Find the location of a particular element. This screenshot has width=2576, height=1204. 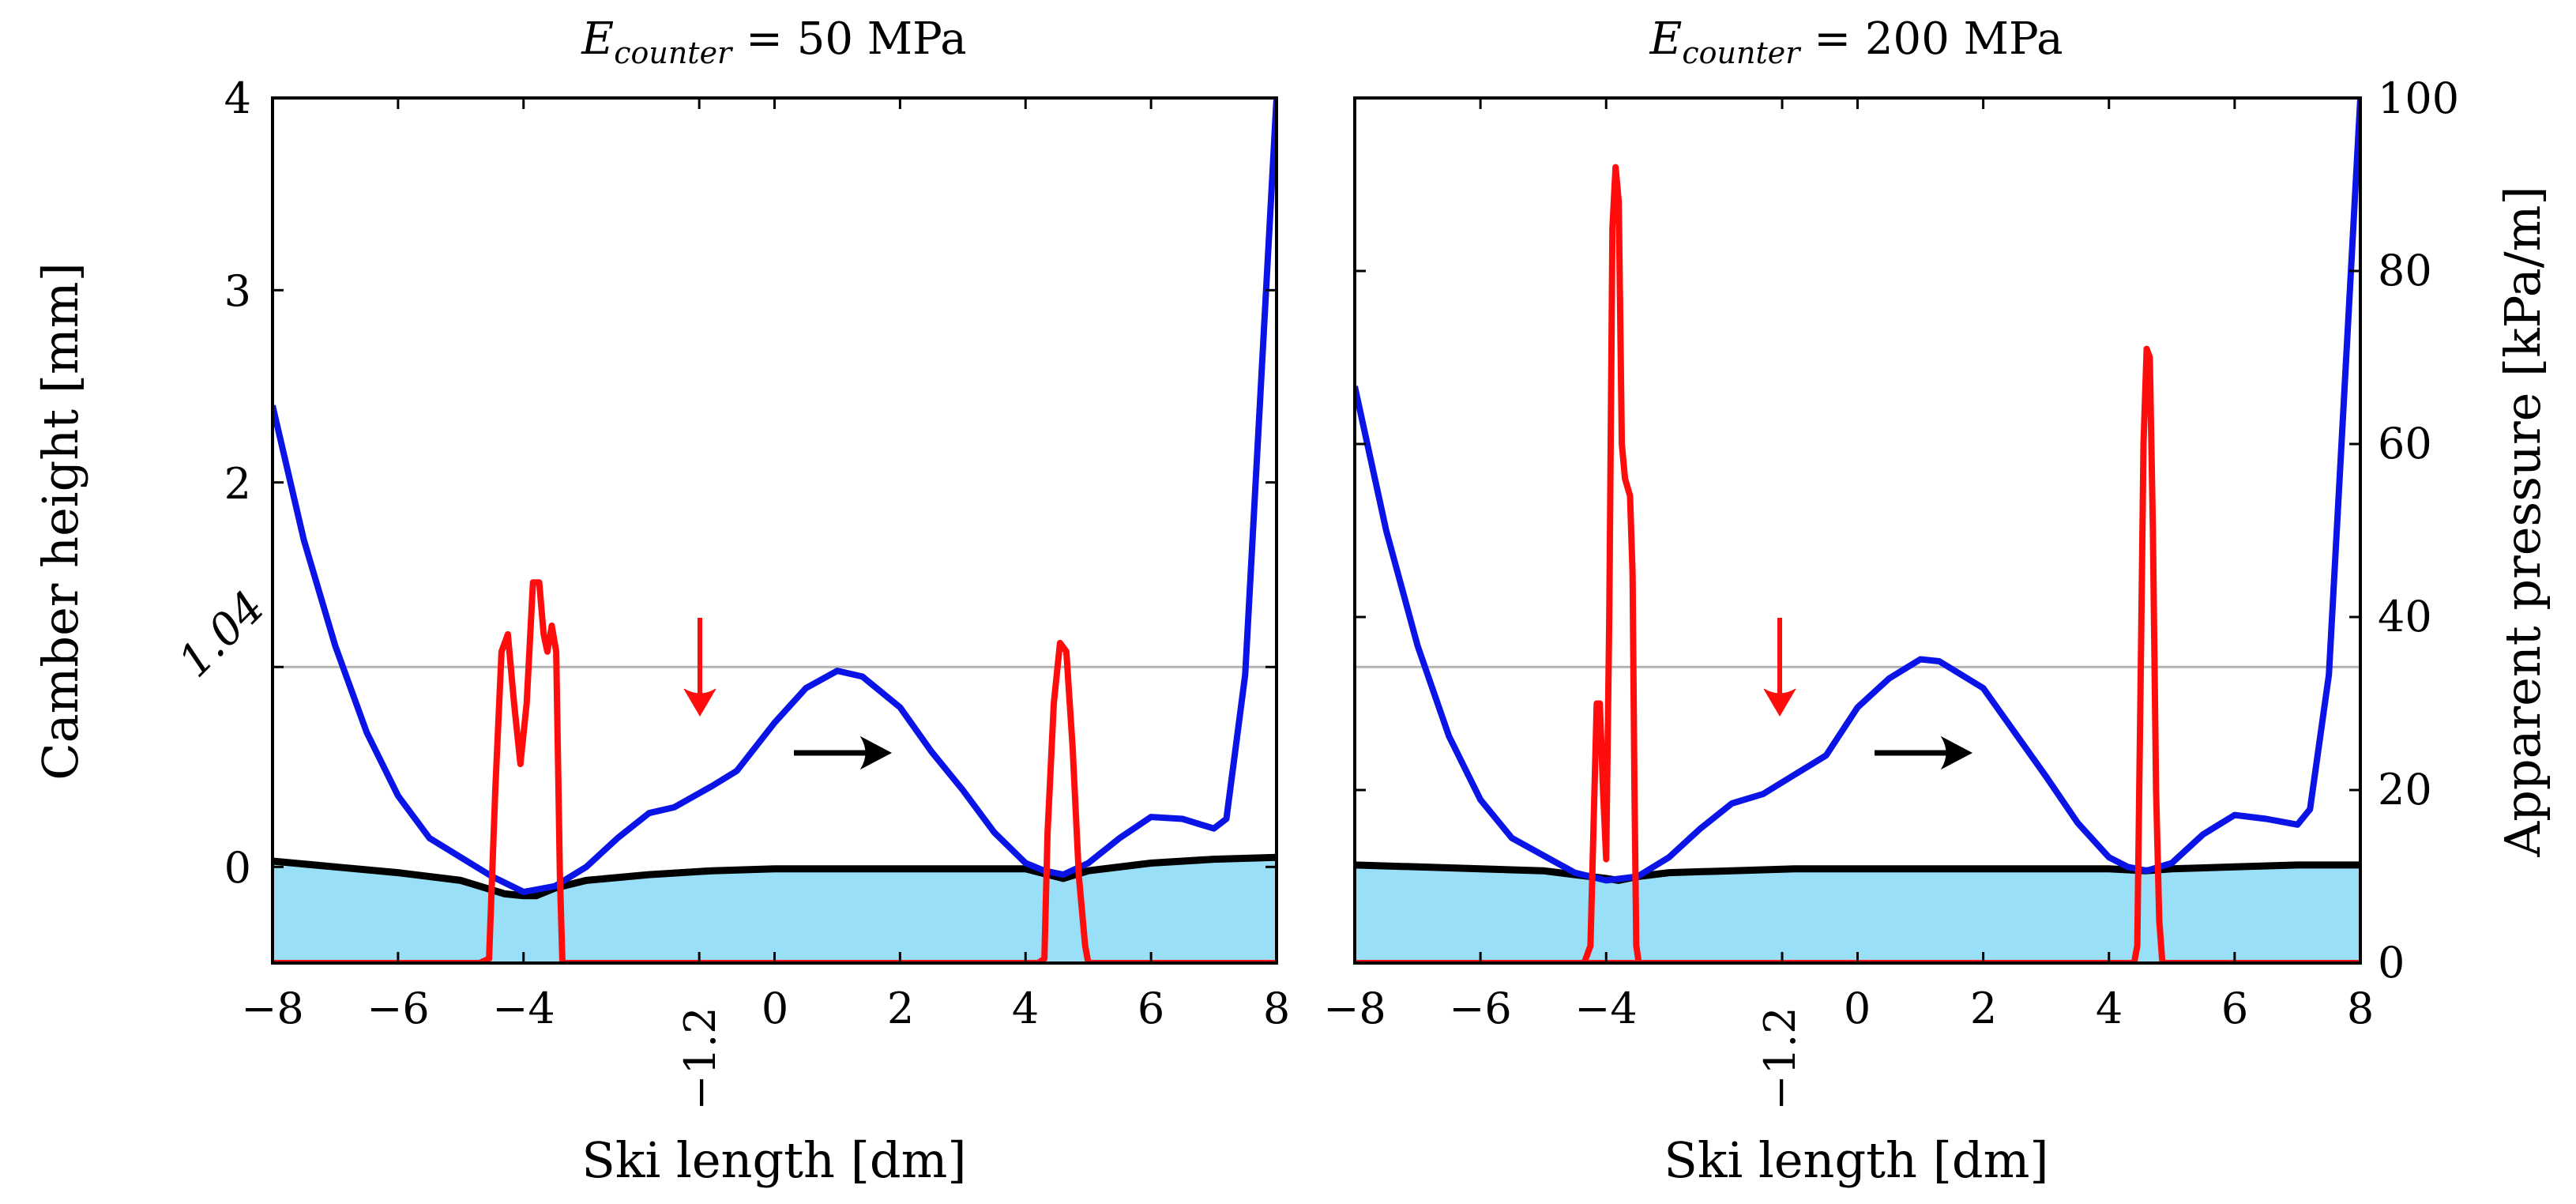

y2-tick-labels: 0 20 40 60 80 100 is located at coordinates (2419, 530).